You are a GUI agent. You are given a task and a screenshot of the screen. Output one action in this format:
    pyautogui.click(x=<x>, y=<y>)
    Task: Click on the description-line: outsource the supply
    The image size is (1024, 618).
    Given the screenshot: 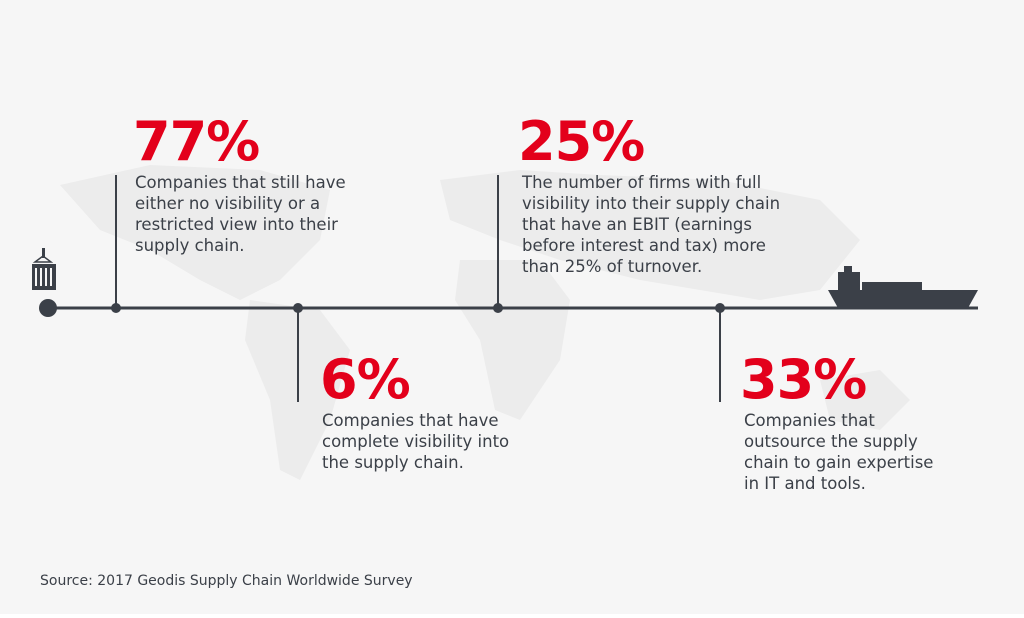 What is the action you would take?
    pyautogui.click(x=831, y=441)
    